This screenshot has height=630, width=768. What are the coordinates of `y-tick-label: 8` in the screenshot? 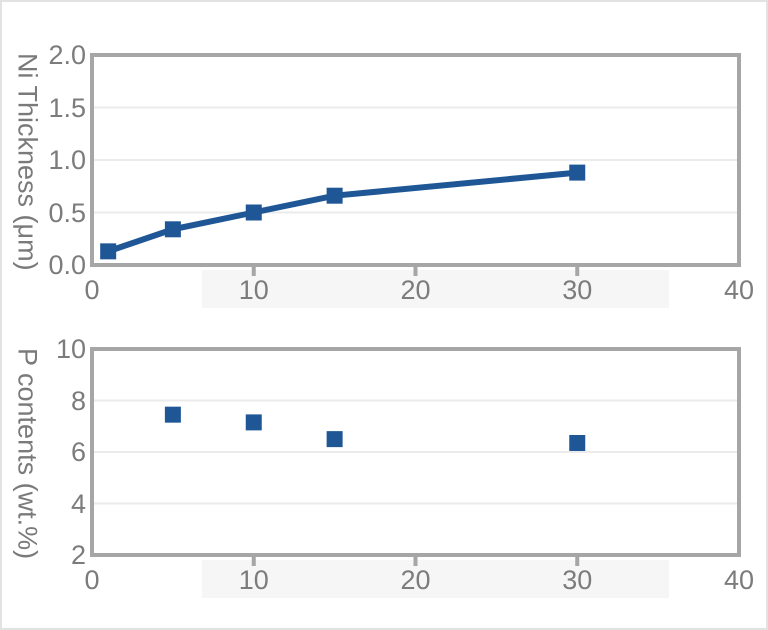 It's located at (78, 400).